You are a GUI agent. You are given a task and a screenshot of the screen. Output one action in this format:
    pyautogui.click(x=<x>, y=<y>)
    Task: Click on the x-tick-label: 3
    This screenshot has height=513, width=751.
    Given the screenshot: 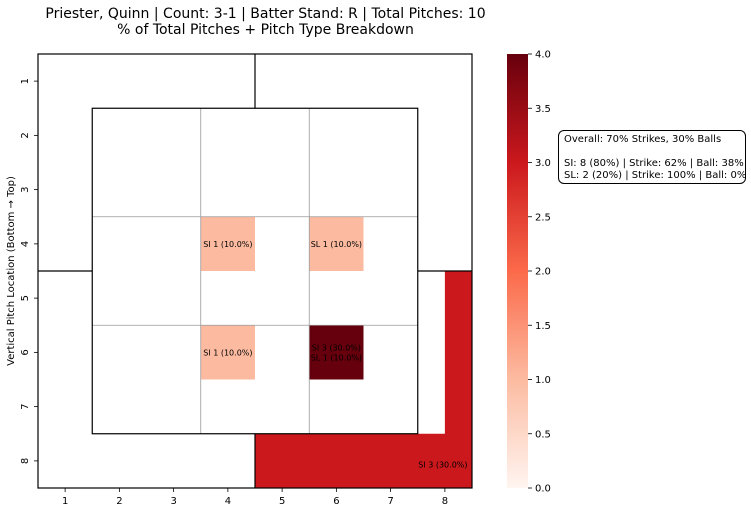 What is the action you would take?
    pyautogui.click(x=173, y=501)
    